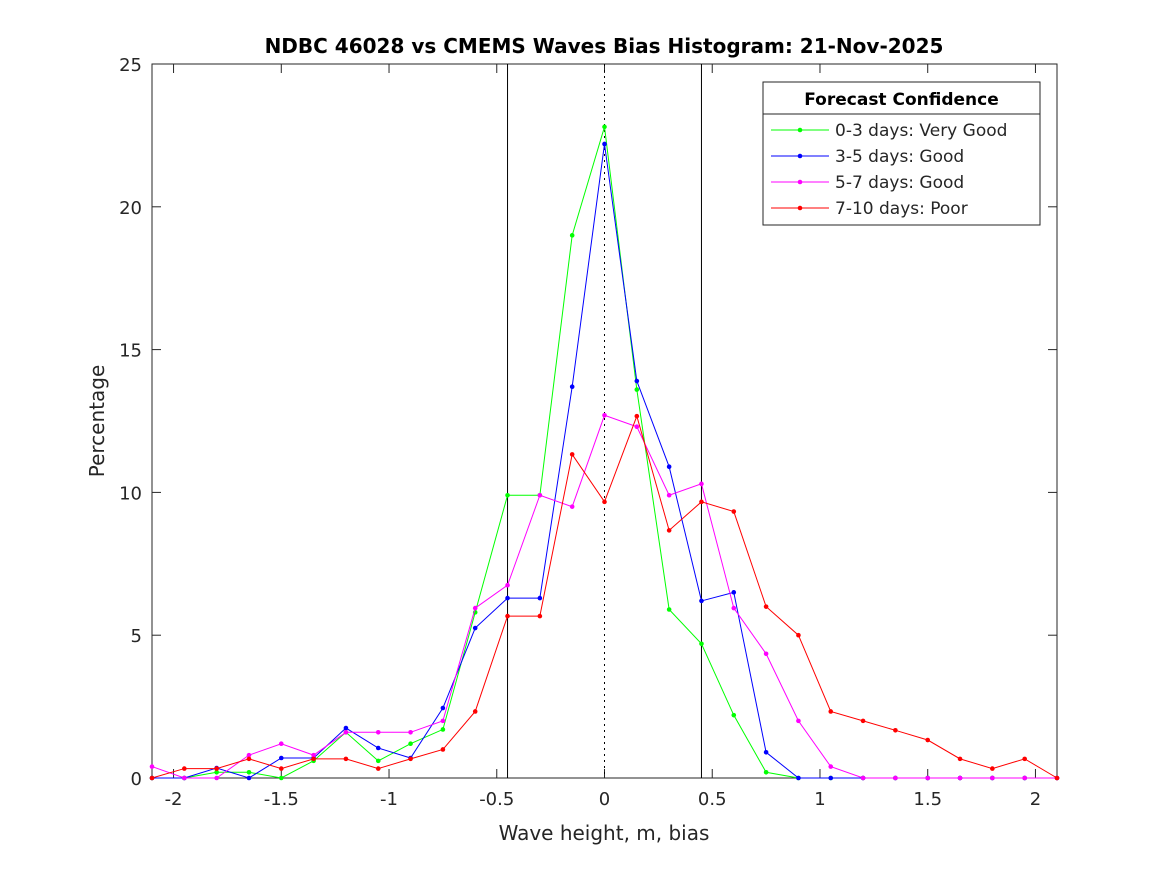 The image size is (1167, 879). I want to click on x-axis-label: Wave height, m, bias, so click(604, 833).